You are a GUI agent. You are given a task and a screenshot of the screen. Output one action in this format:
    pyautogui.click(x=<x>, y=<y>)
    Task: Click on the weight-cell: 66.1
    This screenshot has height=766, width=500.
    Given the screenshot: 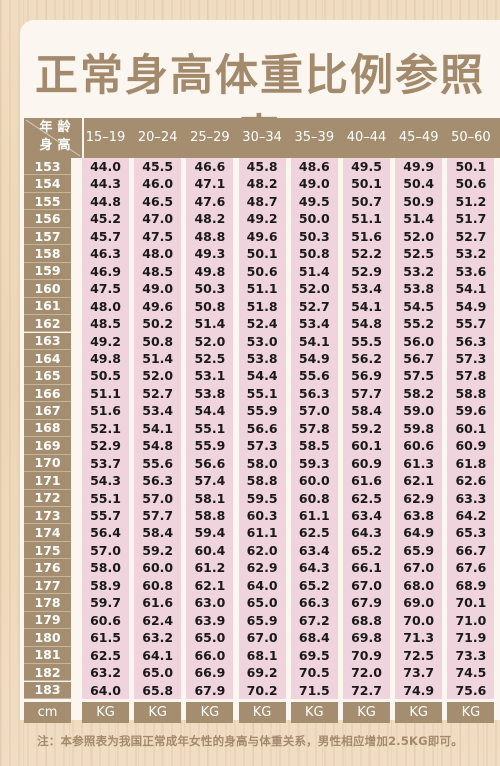 What is the action you would take?
    pyautogui.click(x=366, y=568)
    